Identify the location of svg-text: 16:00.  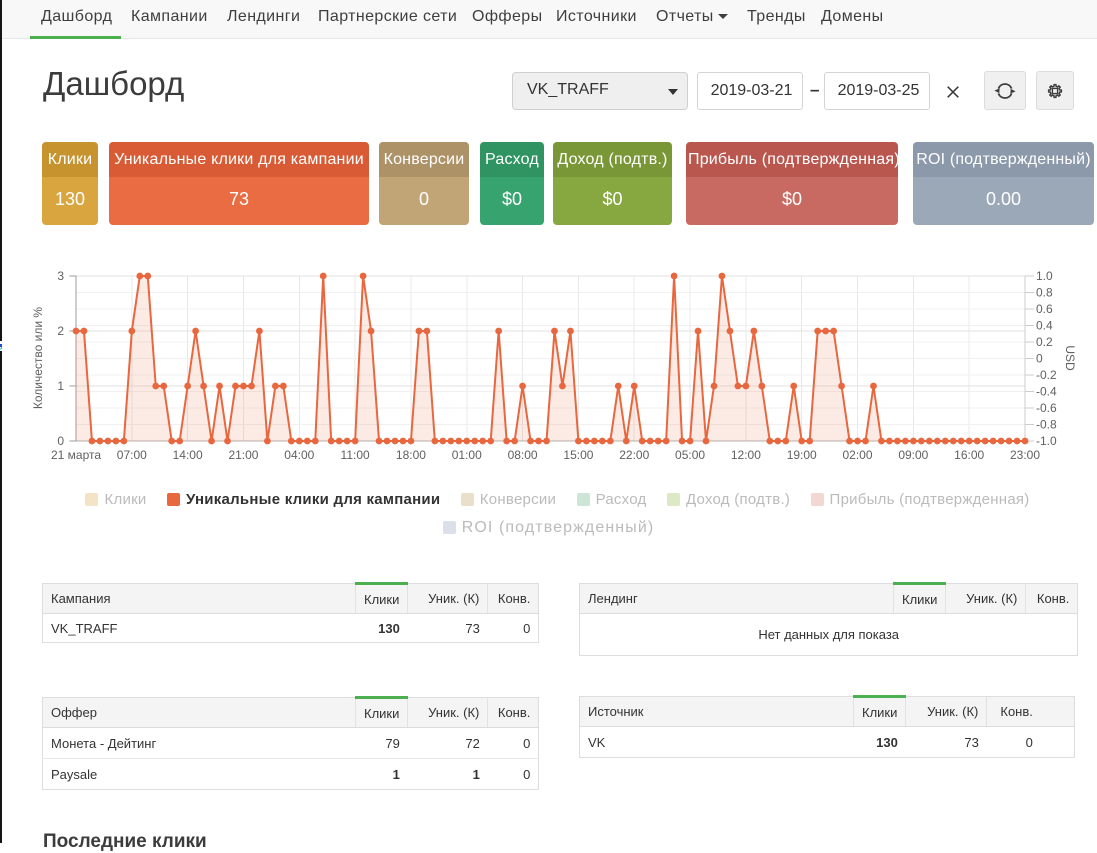
(969, 455).